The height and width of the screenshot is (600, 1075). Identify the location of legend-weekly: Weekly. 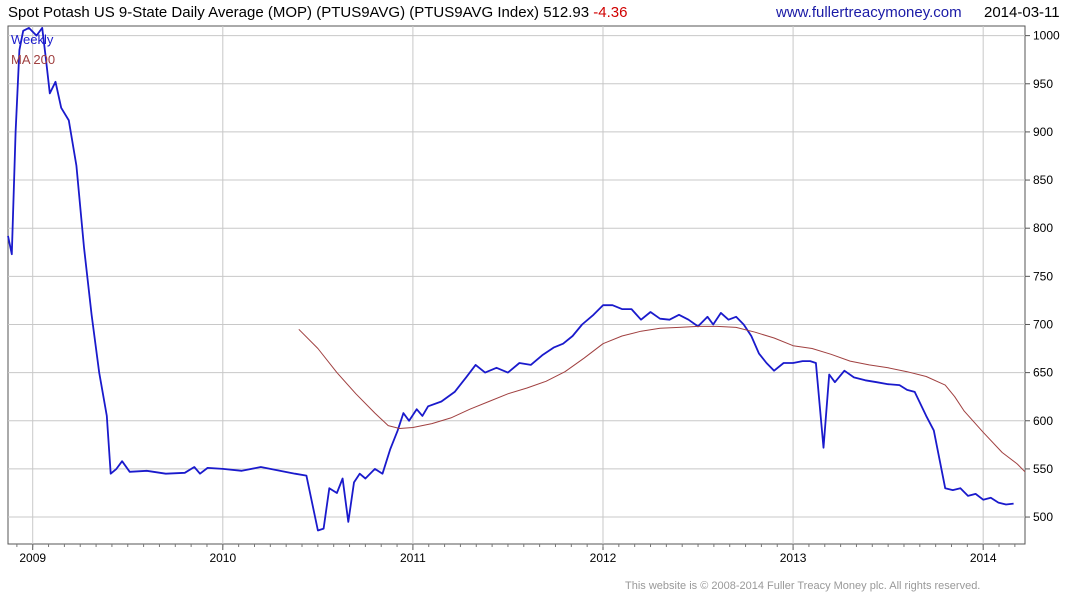
(32, 39).